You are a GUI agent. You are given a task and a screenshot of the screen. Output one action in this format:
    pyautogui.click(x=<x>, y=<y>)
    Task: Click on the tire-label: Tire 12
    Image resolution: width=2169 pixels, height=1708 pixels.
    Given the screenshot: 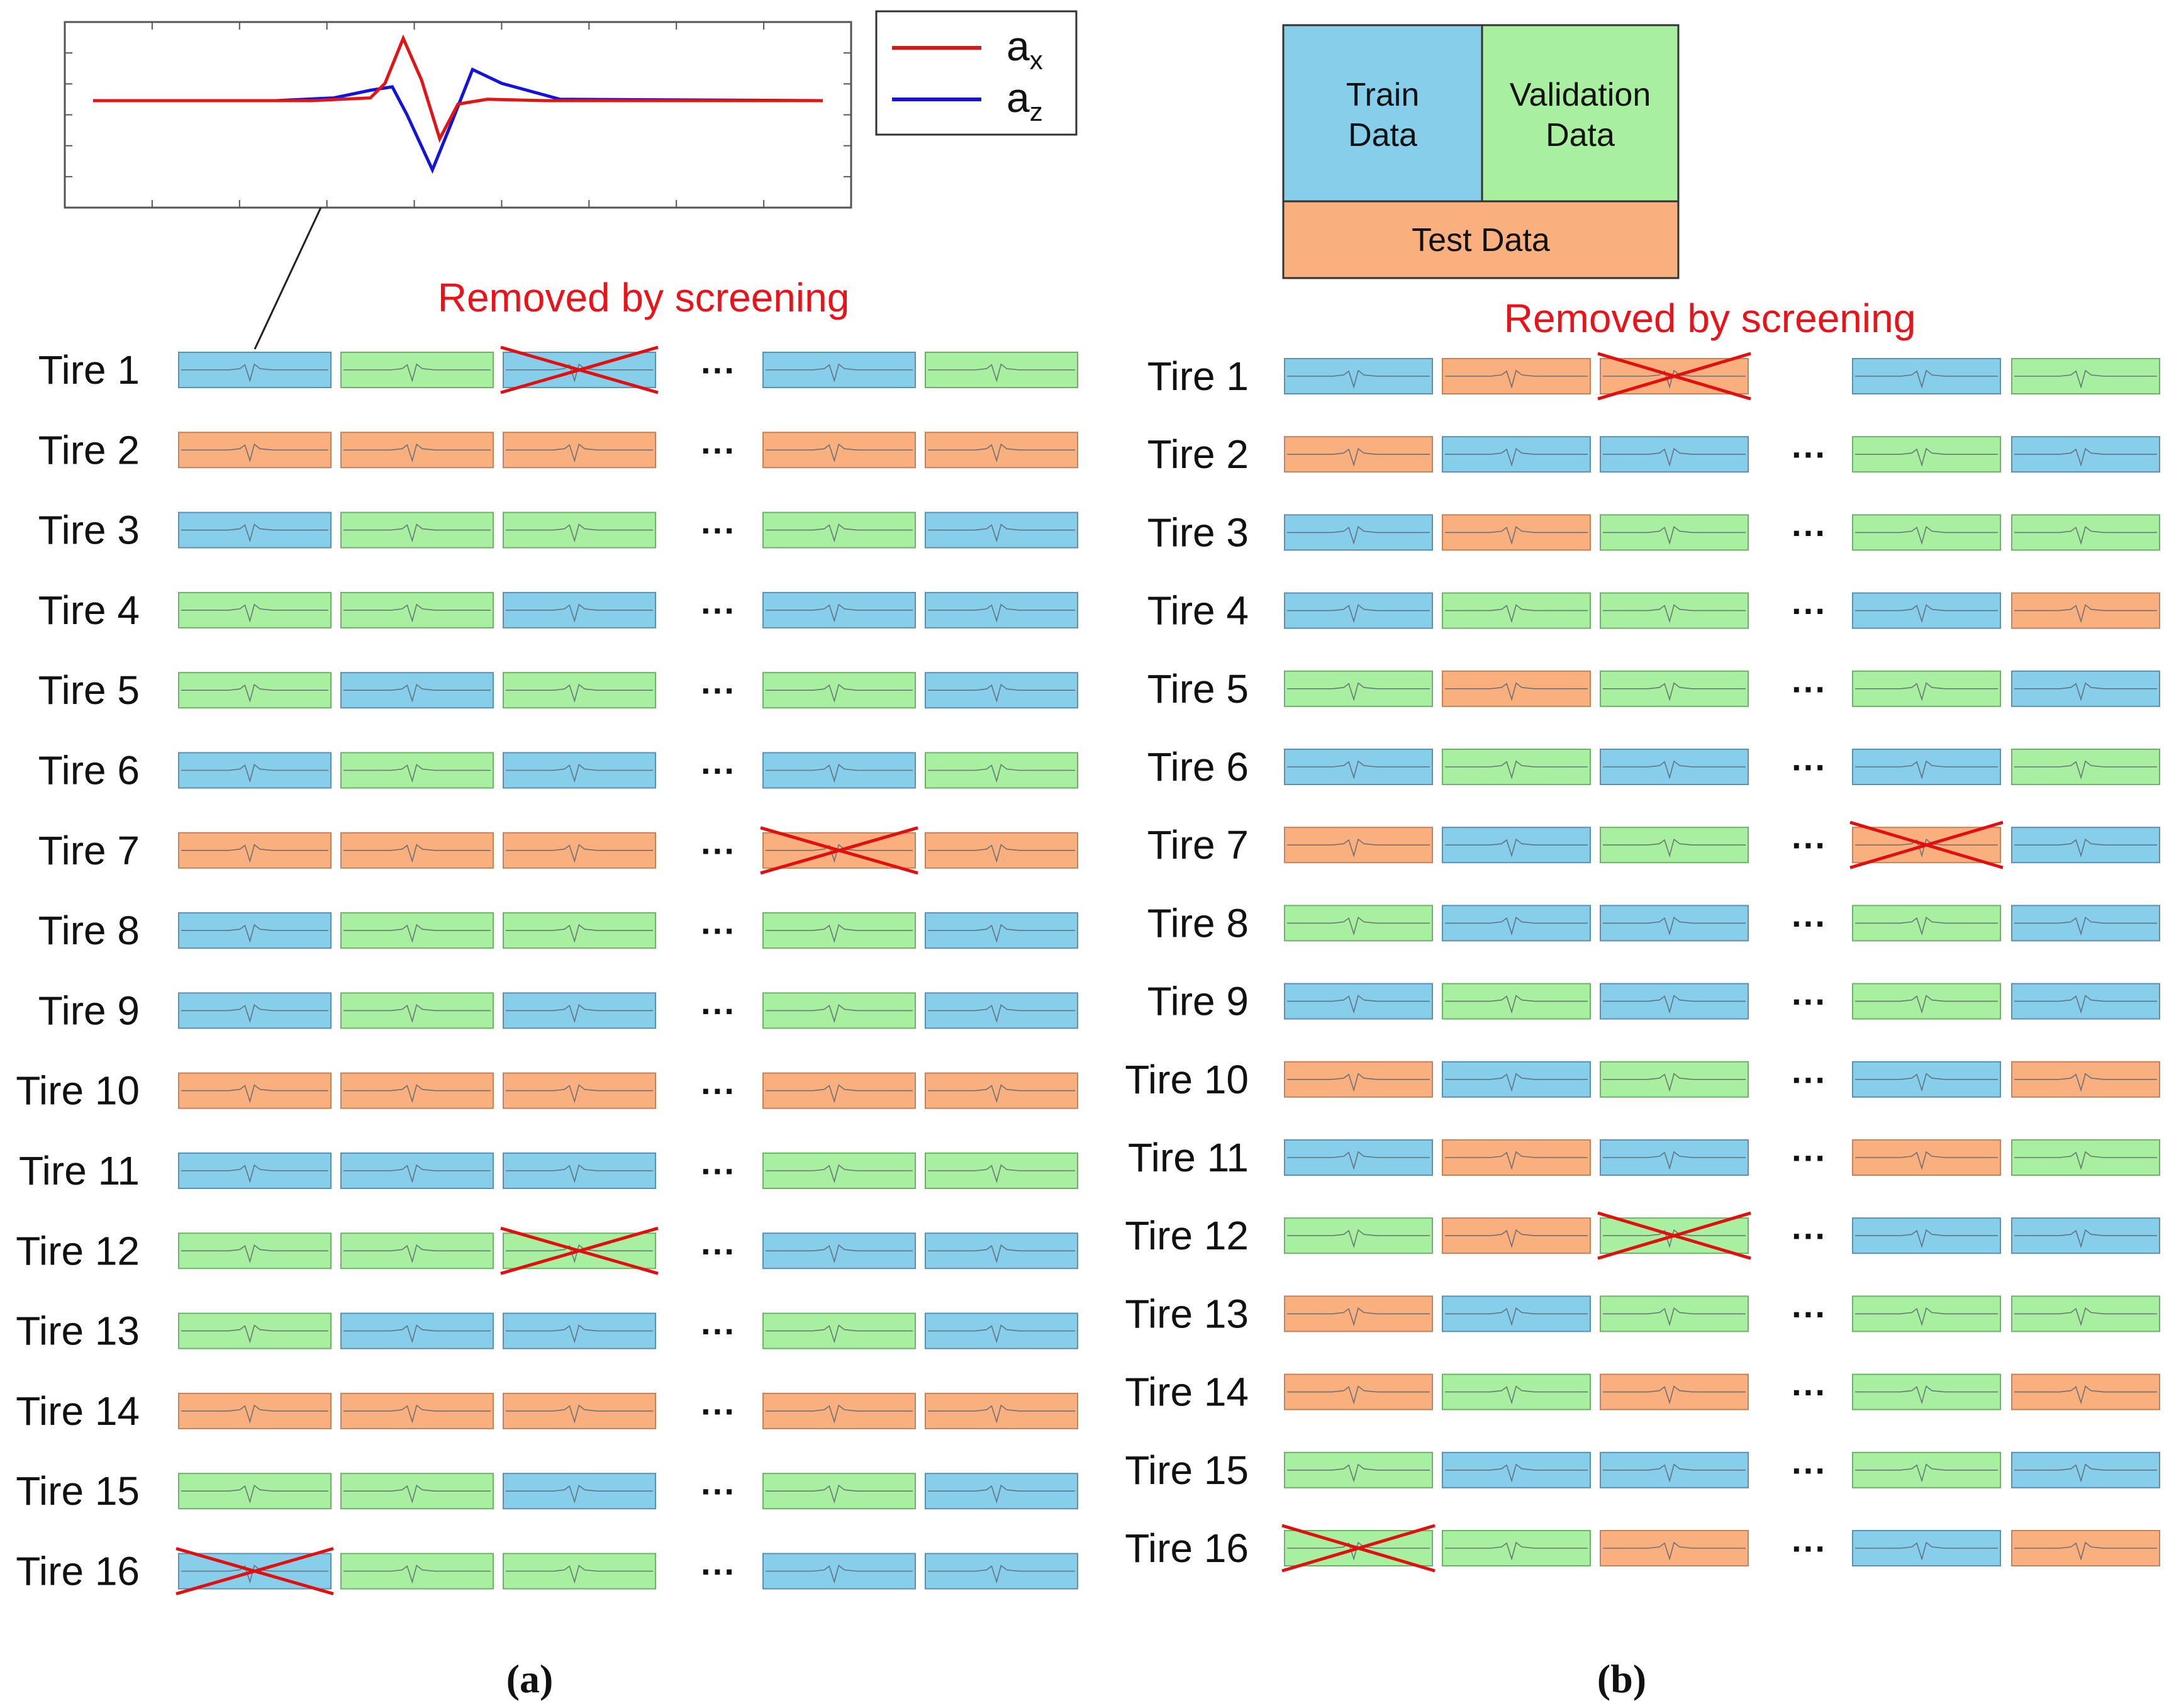 What is the action you would take?
    pyautogui.click(x=78, y=1250)
    